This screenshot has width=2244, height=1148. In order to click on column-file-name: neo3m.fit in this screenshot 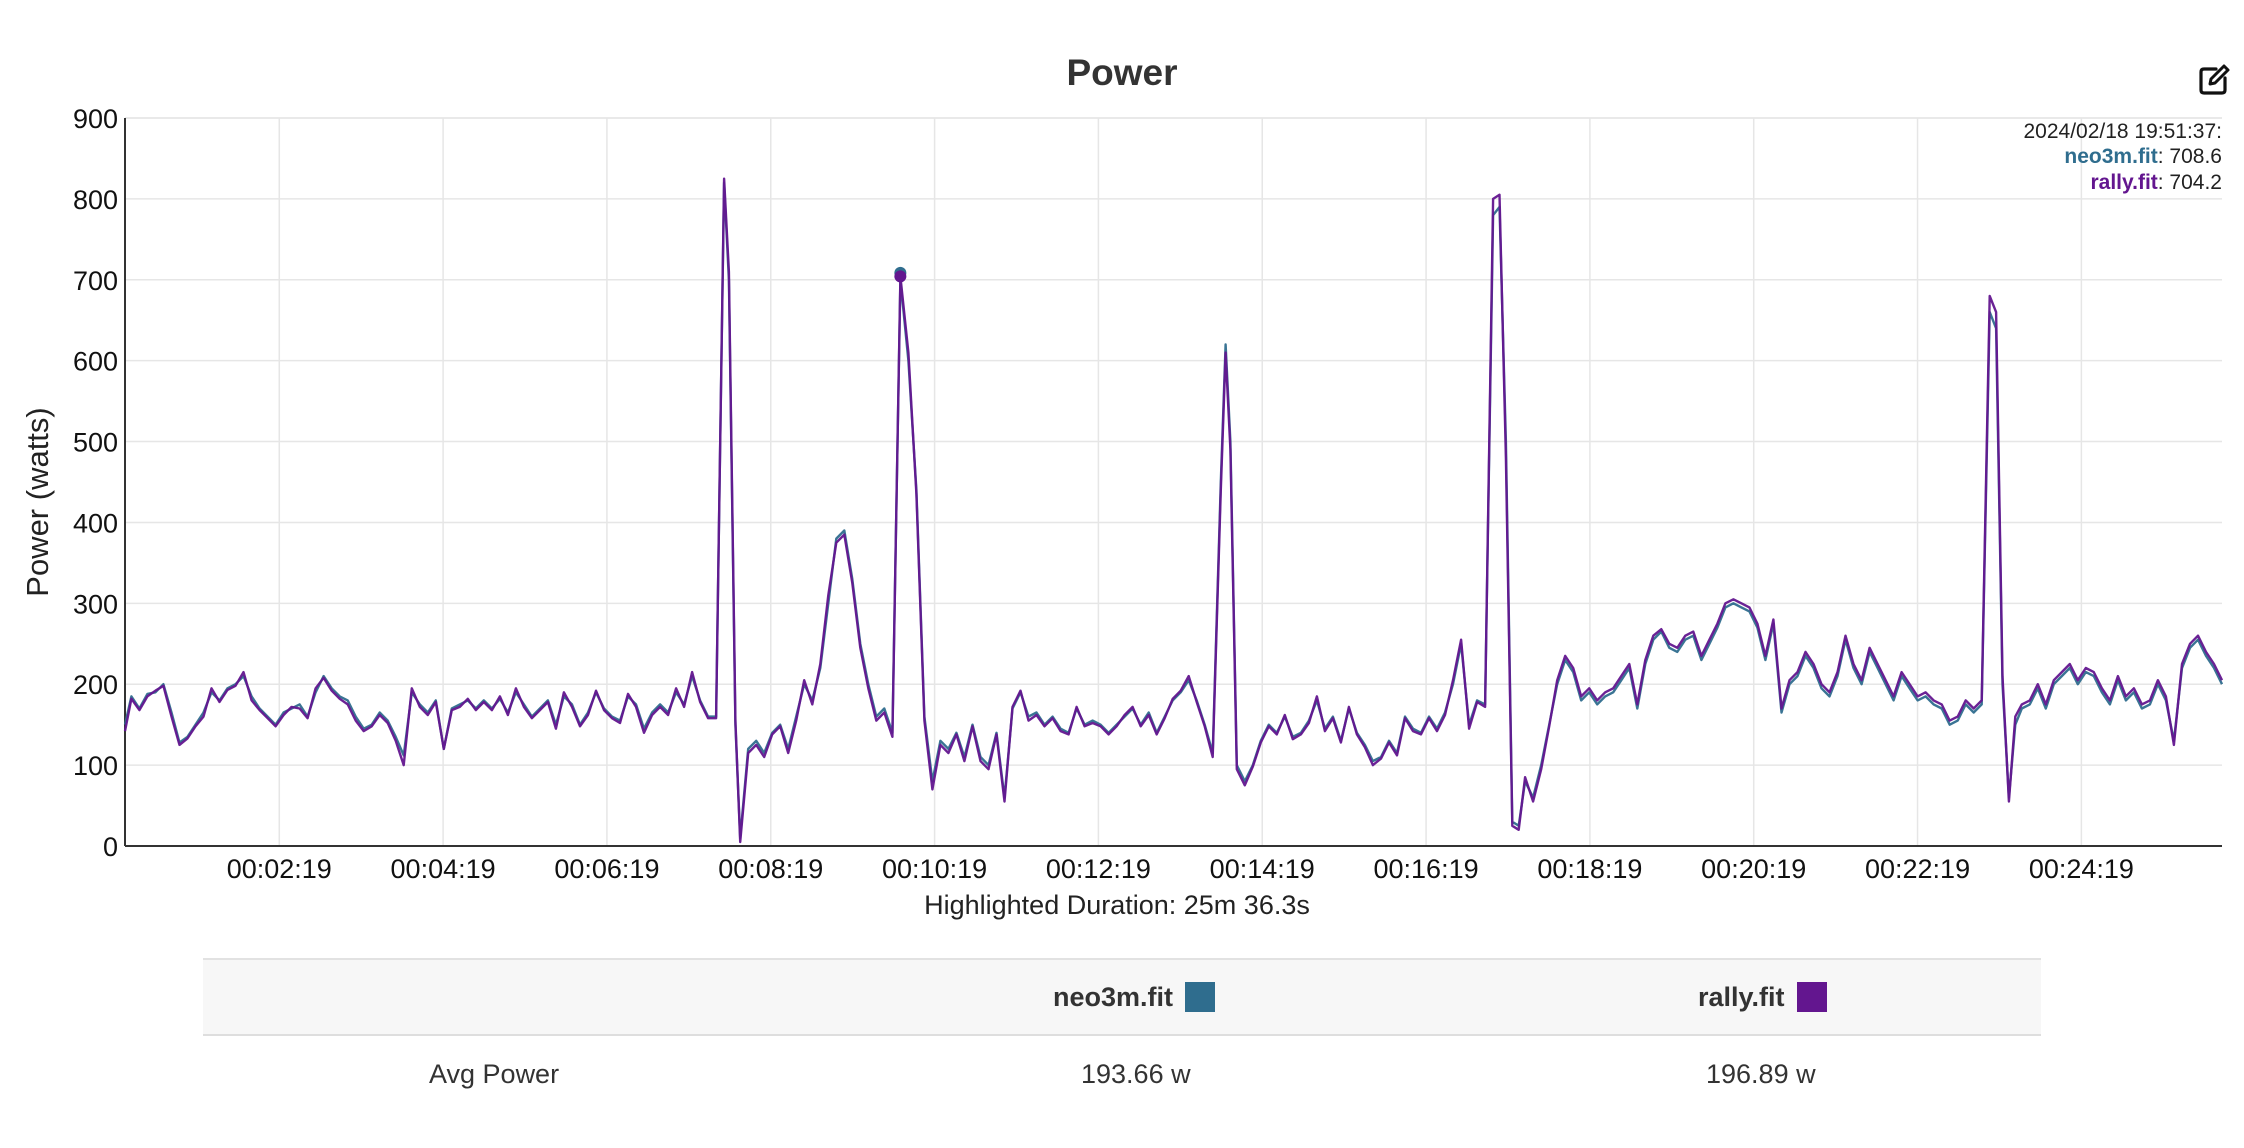, I will do `click(1113, 996)`.